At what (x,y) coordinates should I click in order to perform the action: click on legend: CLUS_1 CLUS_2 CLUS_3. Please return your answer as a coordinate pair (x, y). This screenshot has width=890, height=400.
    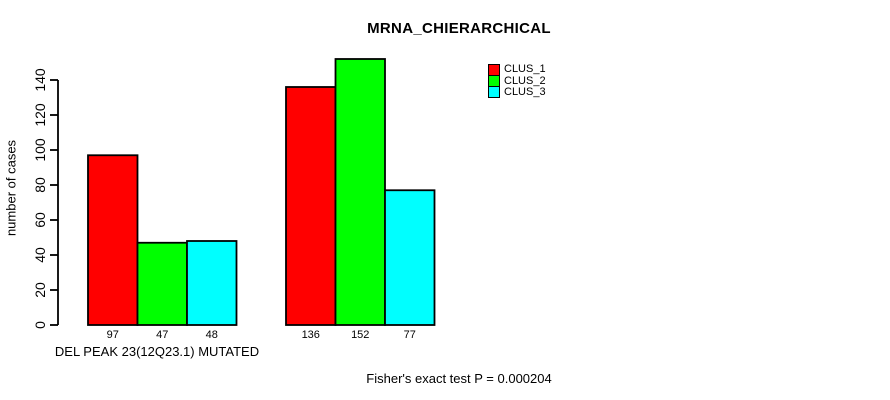
    Looking at the image, I should click on (517, 81).